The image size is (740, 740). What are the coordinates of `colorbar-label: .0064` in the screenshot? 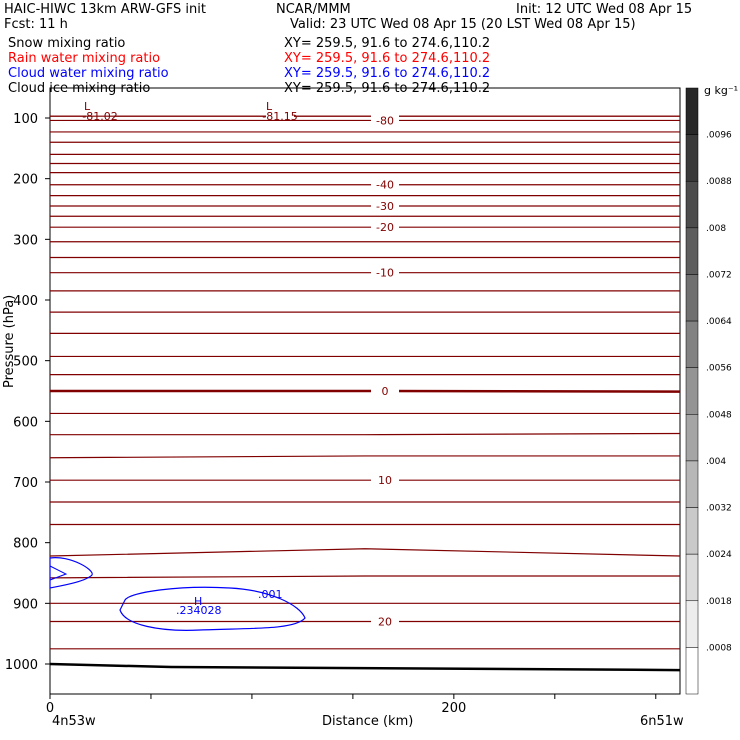 It's located at (719, 322).